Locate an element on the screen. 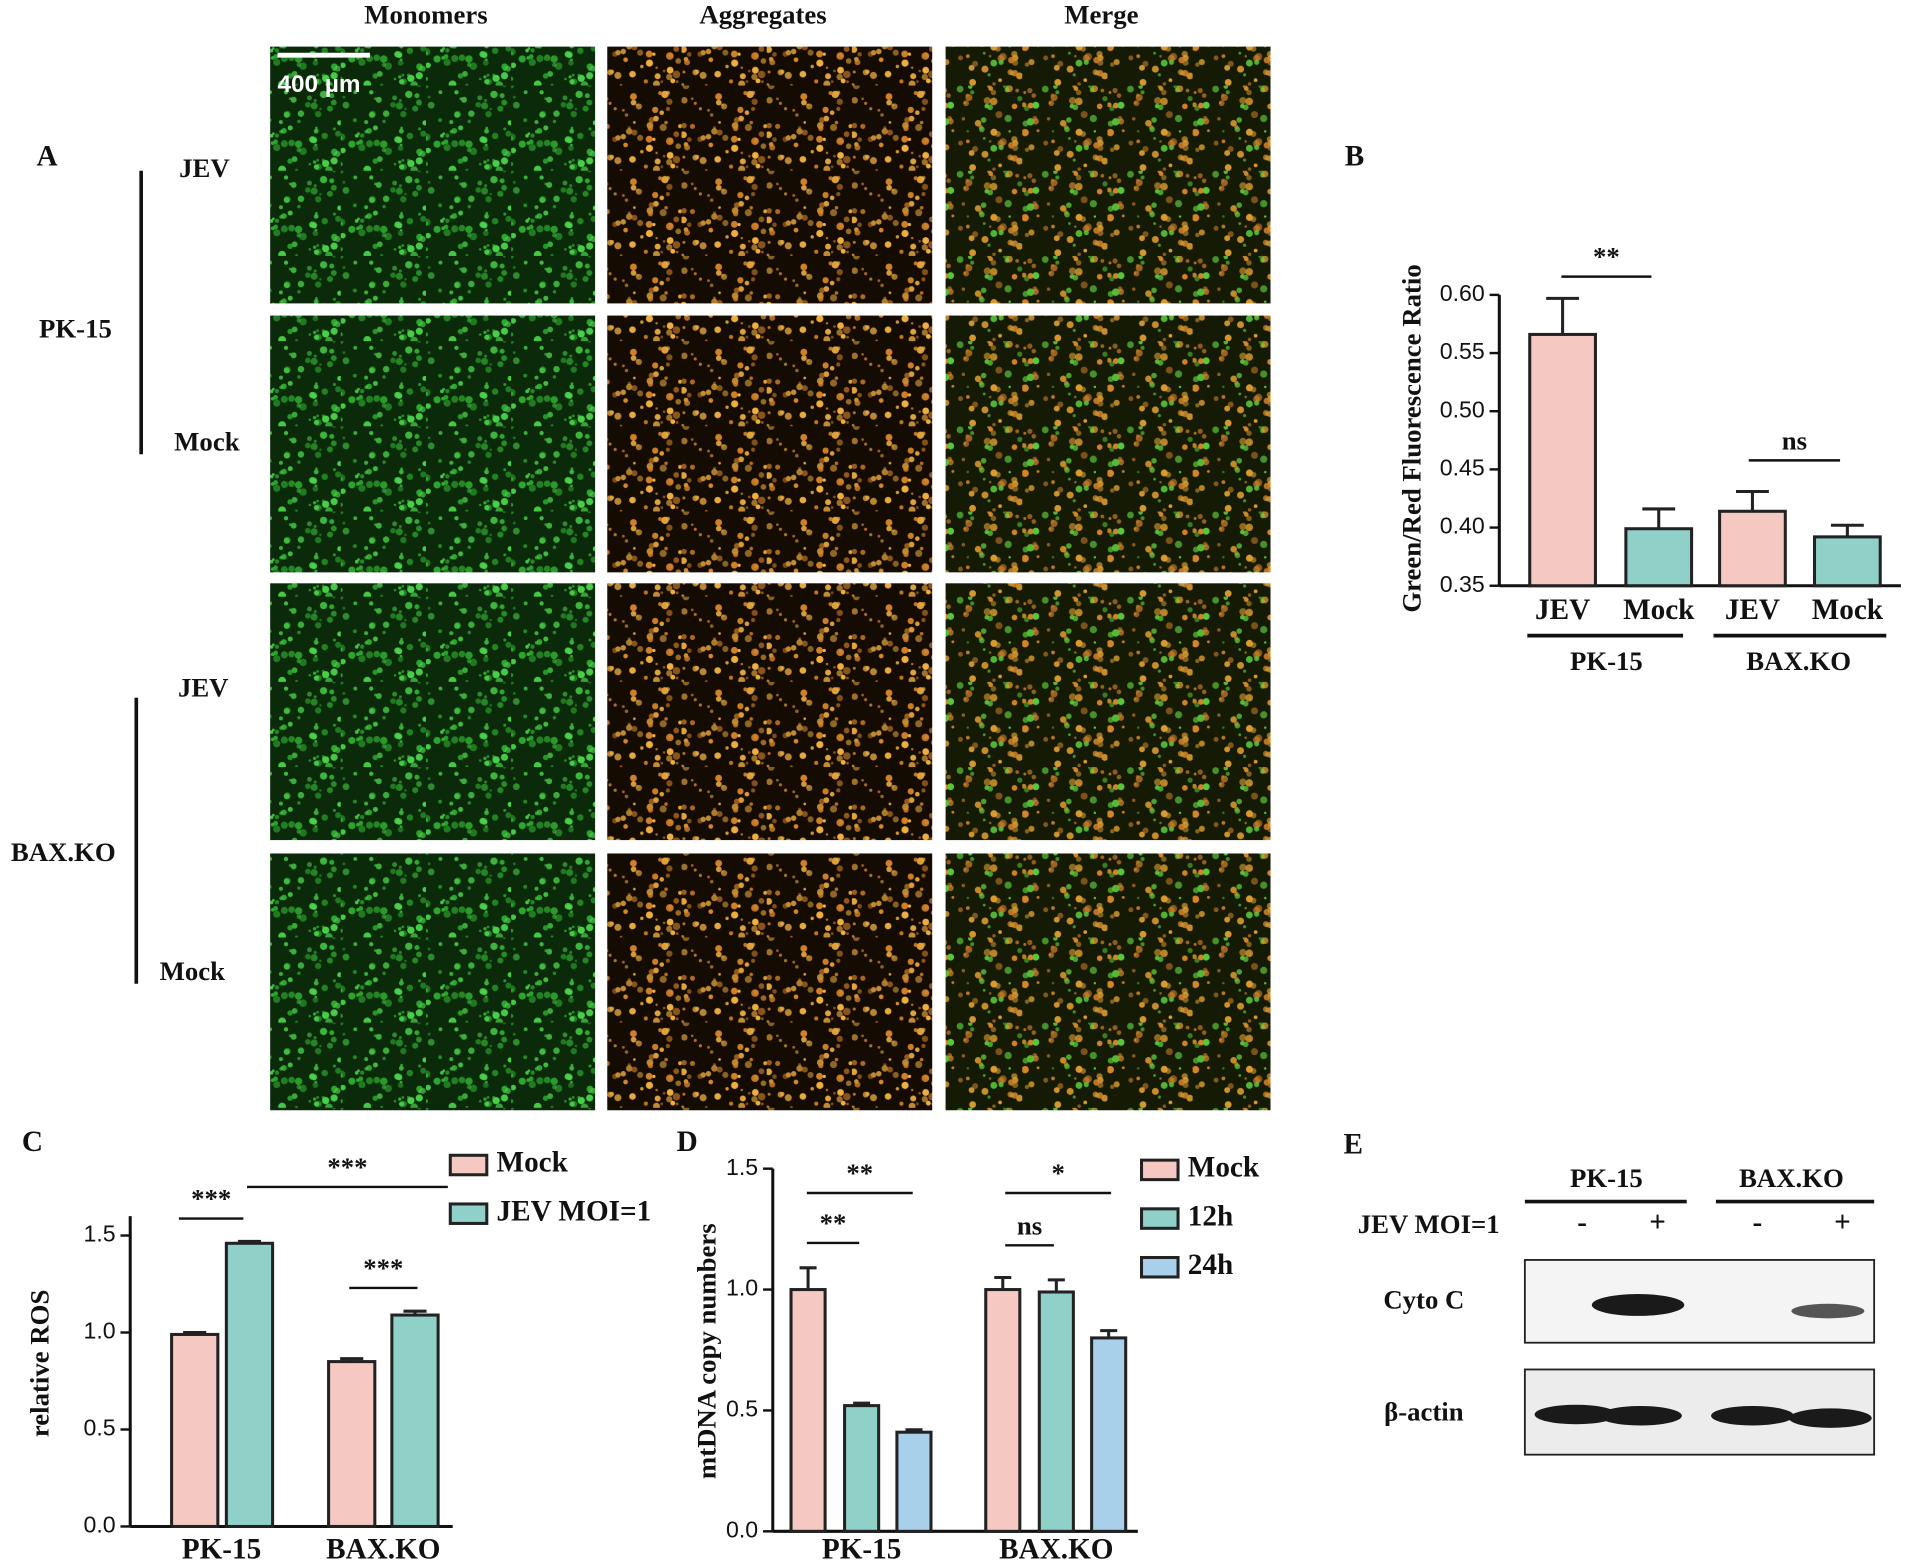 The width and height of the screenshot is (1907, 1567). panel-label: E is located at coordinates (1353, 1144).